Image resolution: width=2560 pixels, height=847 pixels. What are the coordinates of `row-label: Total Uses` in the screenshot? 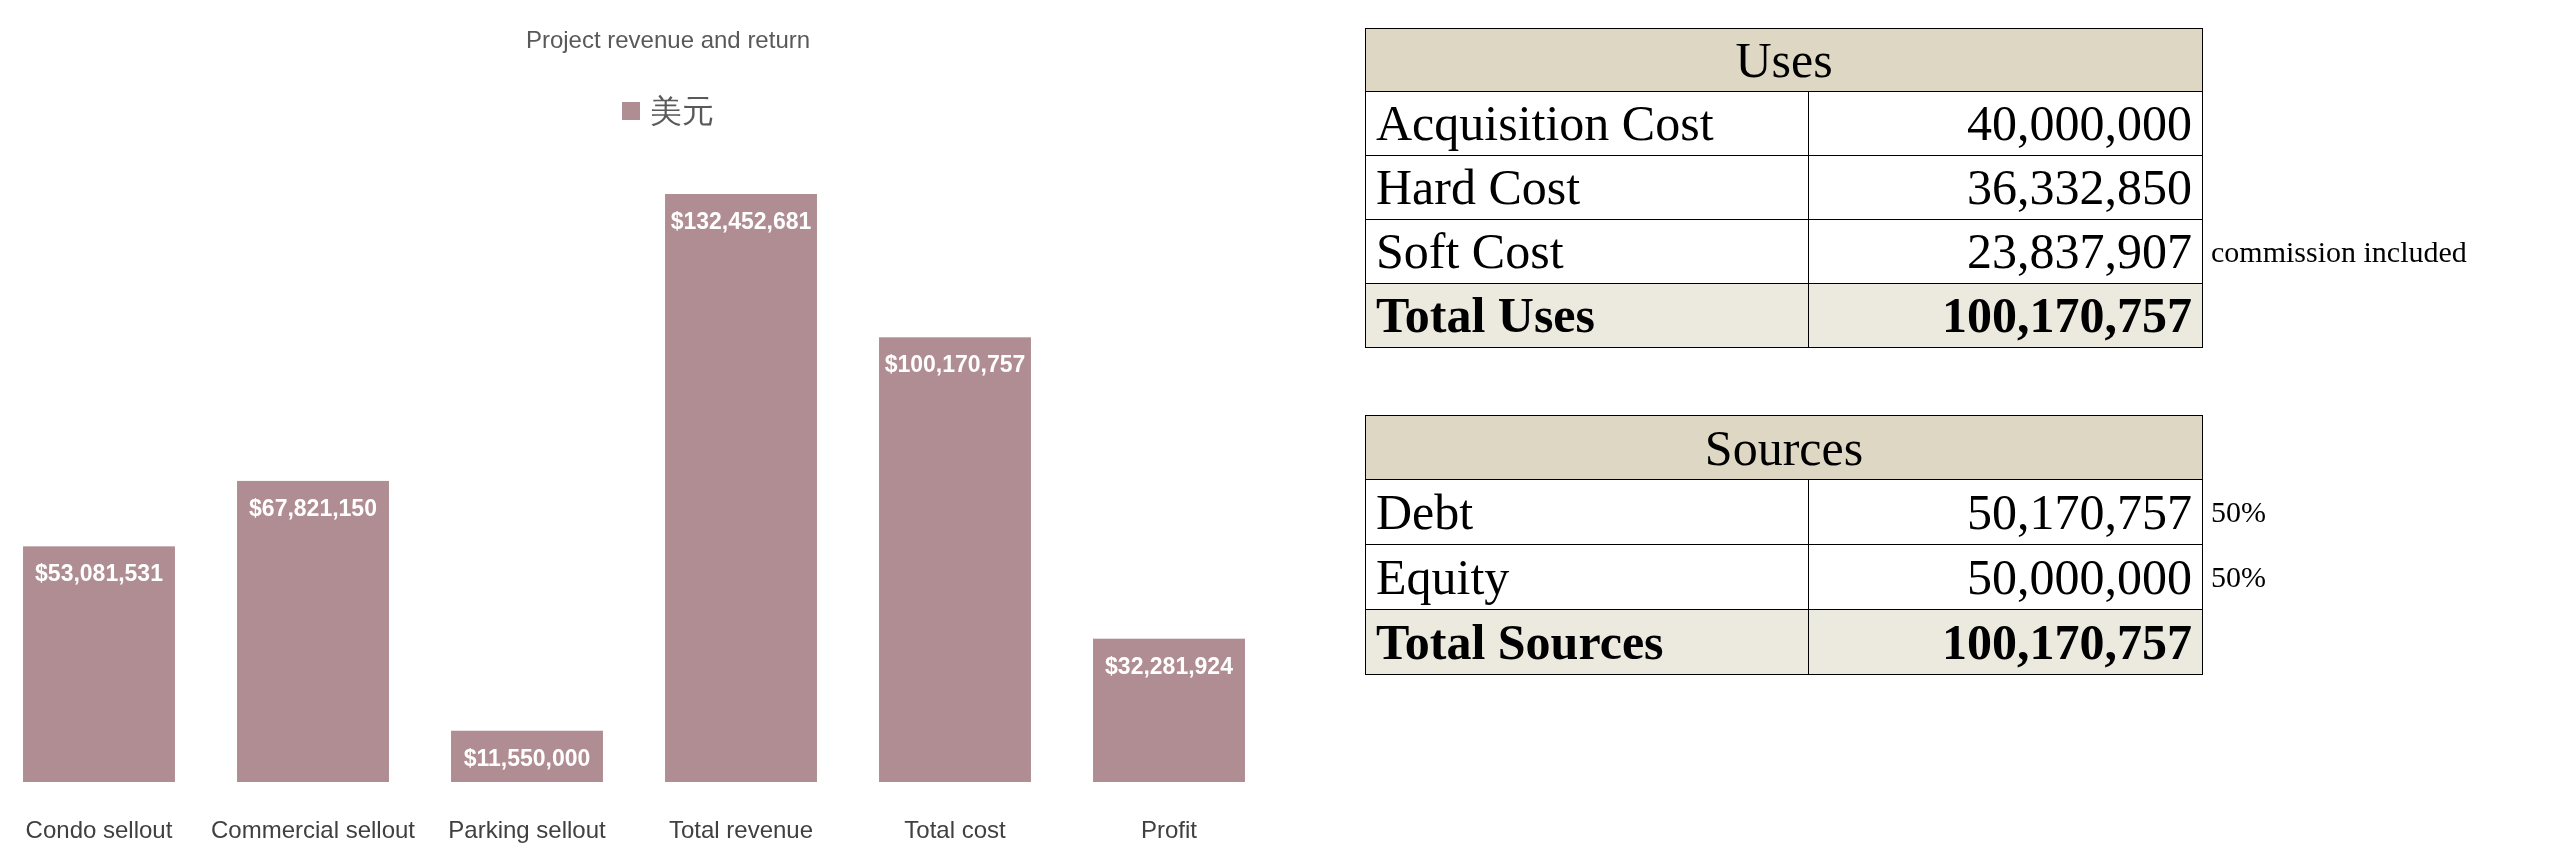 It's located at (1486, 315).